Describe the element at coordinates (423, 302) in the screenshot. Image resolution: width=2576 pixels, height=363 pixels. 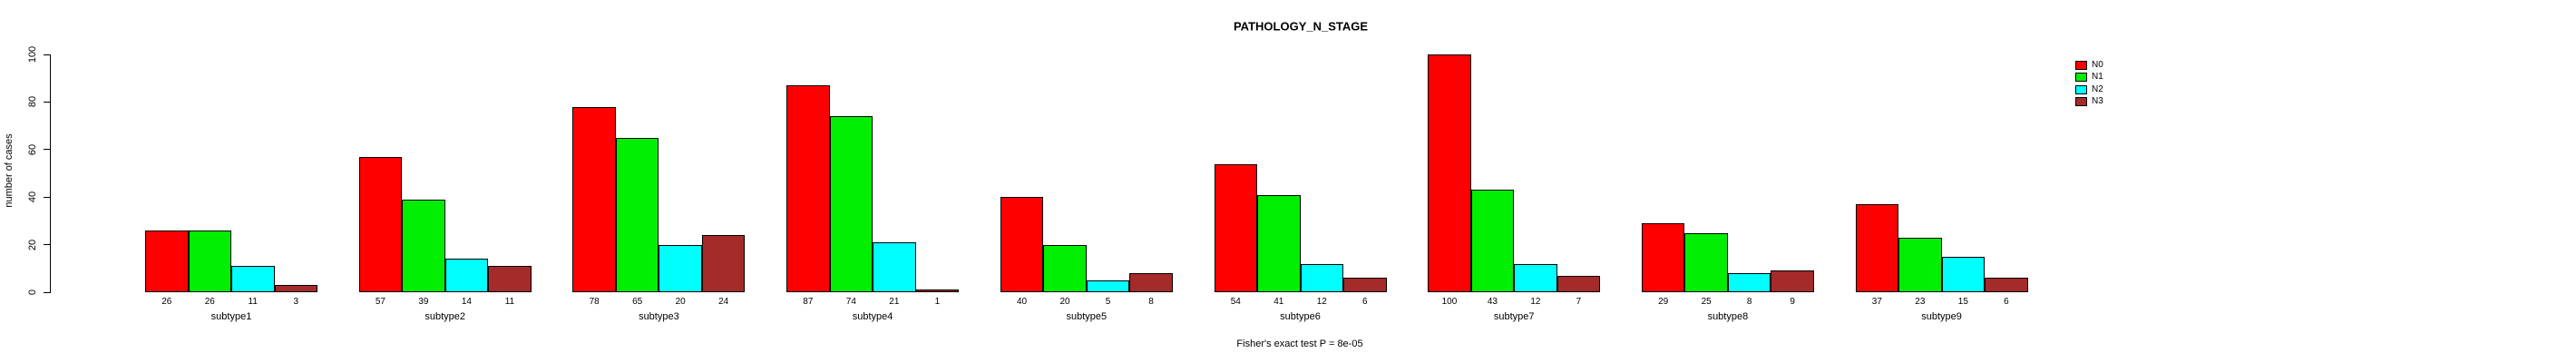
I see `bar-value-label: 39` at that location.